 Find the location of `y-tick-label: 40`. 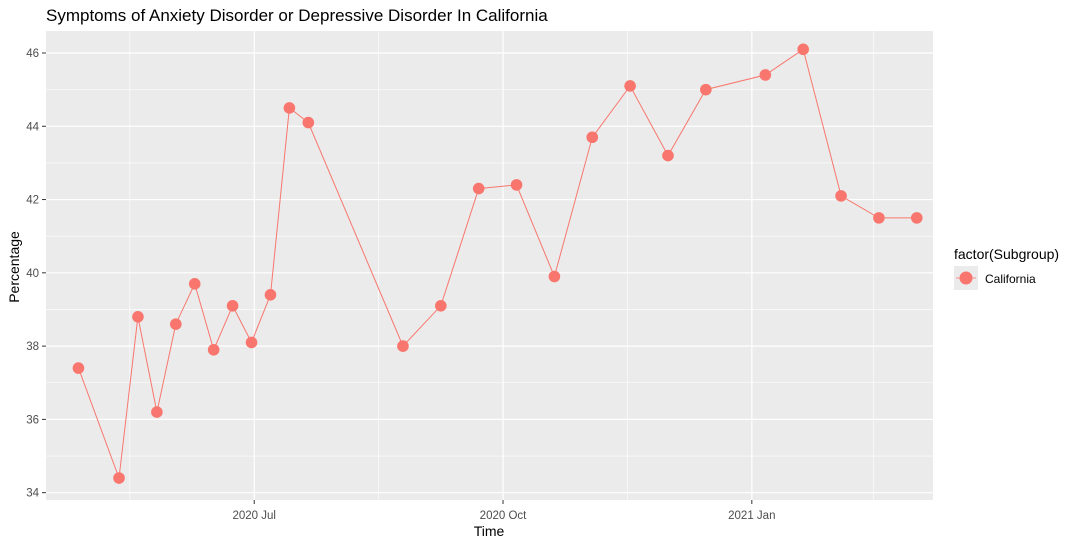

y-tick-label: 40 is located at coordinates (32, 274).